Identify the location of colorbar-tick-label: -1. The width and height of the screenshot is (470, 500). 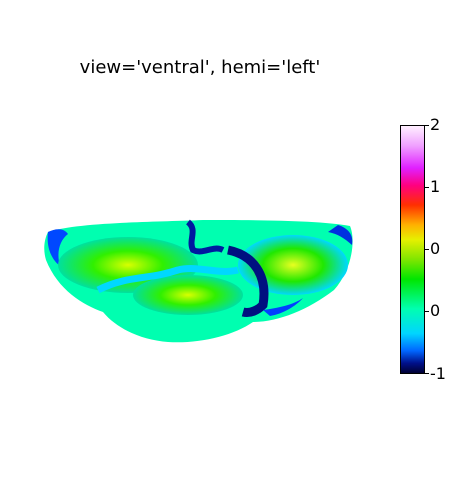
(438, 373).